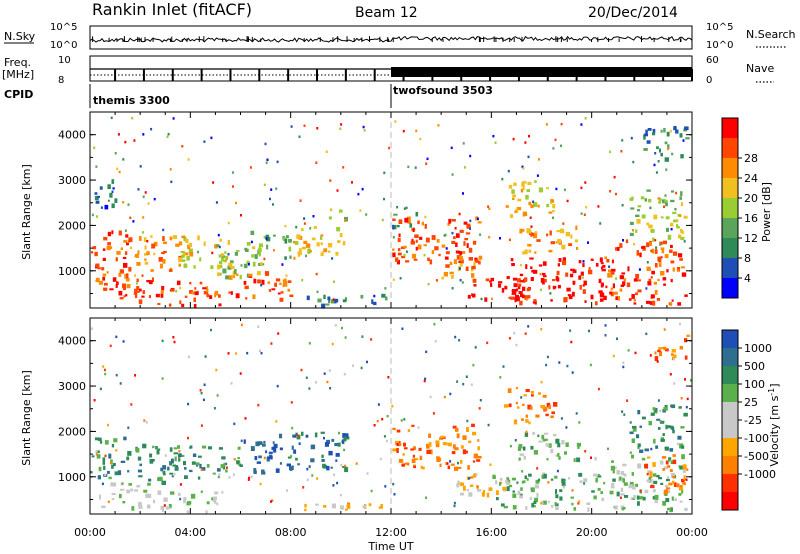 Image resolution: width=800 pixels, height=554 pixels. What do you see at coordinates (751, 198) in the screenshot?
I see `colorbar-tick-label: 20` at bounding box center [751, 198].